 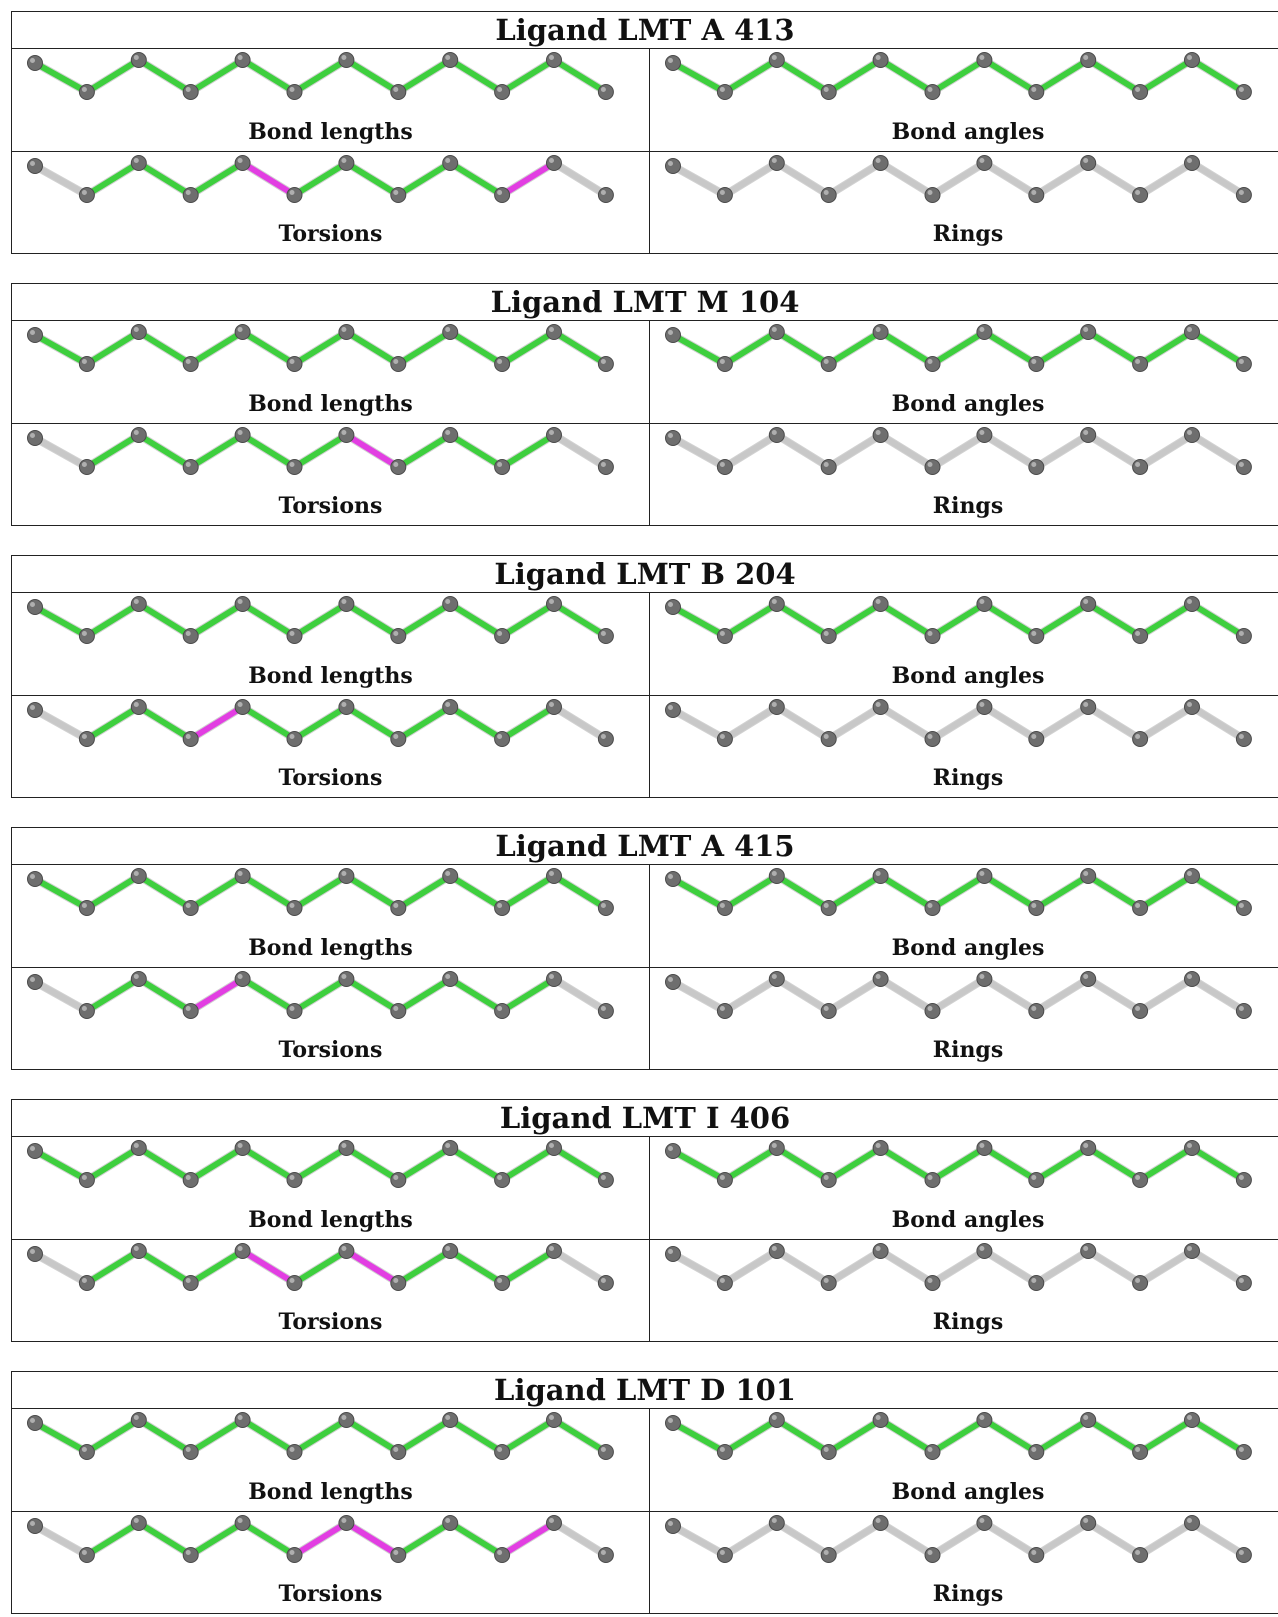 What do you see at coordinates (528, 179) in the screenshot?
I see `bond-outlier` at bounding box center [528, 179].